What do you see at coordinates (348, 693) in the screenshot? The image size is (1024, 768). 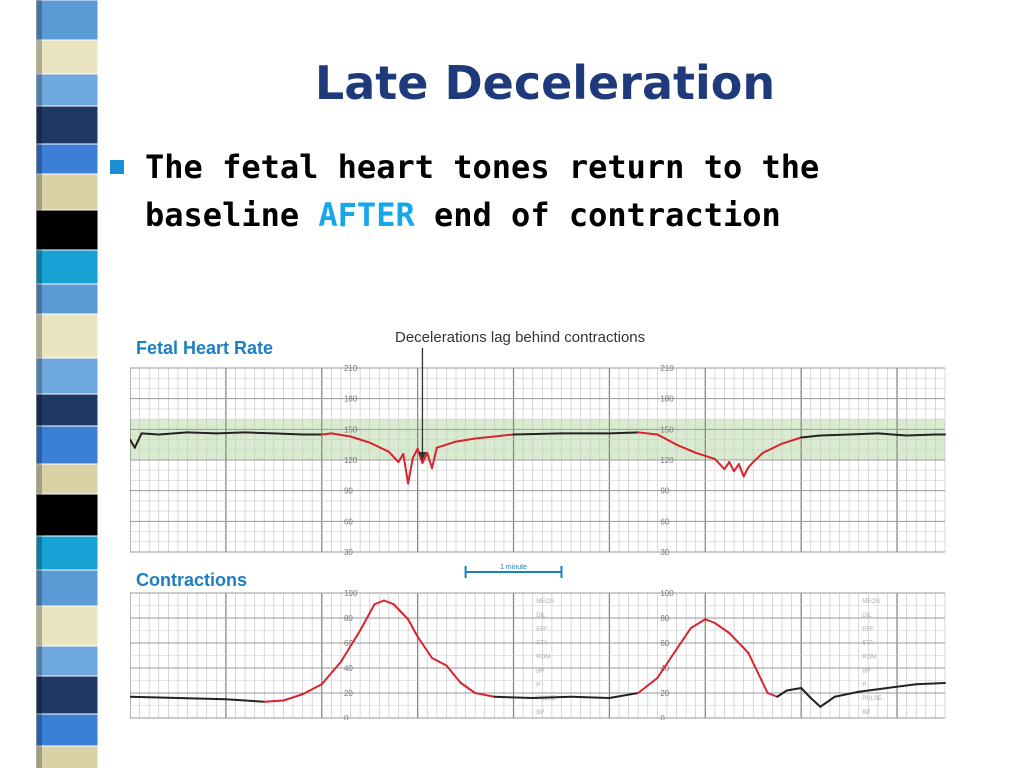 I see `contractions-tick-label: 20` at bounding box center [348, 693].